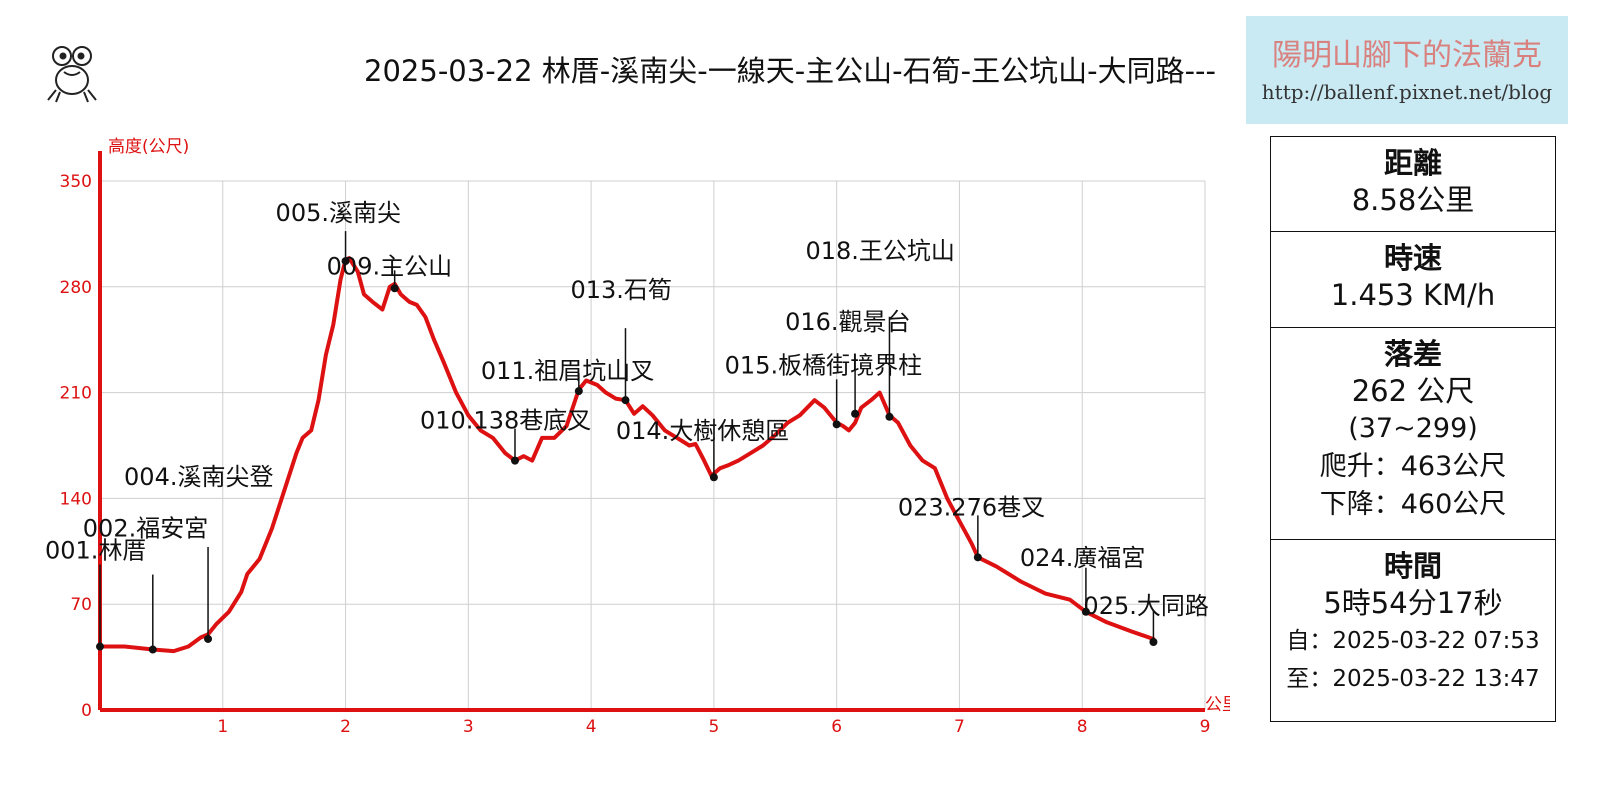 This screenshot has height=800, width=1600. Describe the element at coordinates (959, 727) in the screenshot. I see `x-tick-label: 7` at that location.